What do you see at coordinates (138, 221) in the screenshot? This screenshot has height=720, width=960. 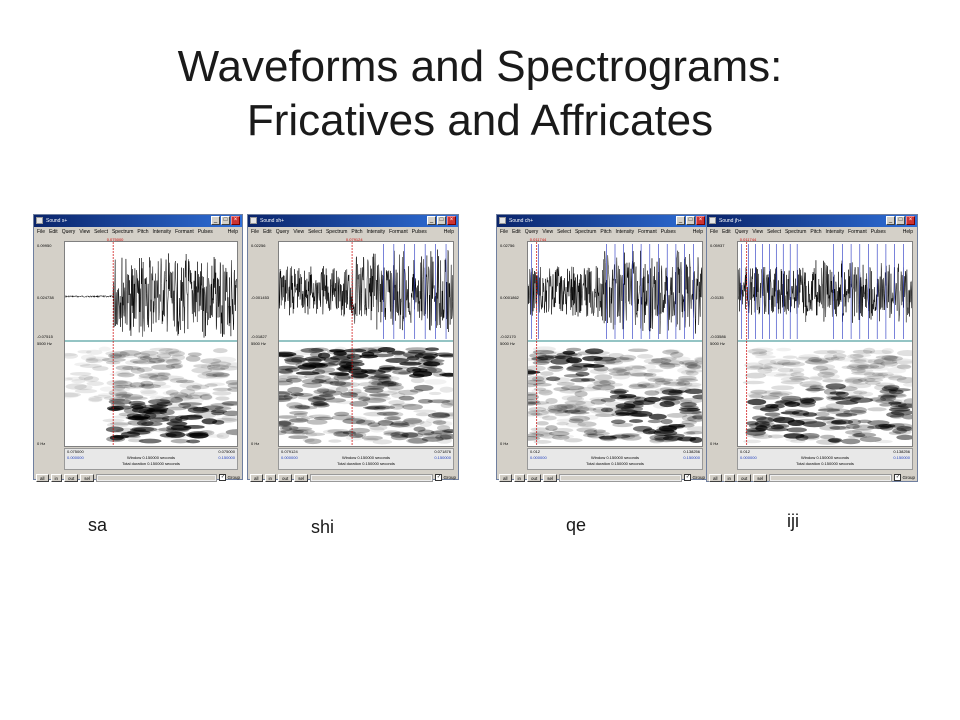 I see `window-titlebar: Sound s+ _ □ ×` at bounding box center [138, 221].